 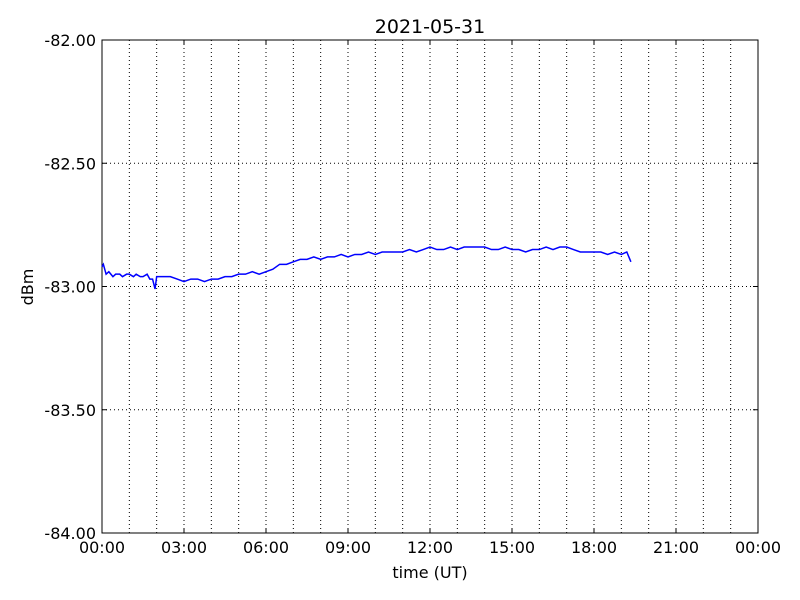 I want to click on x-tick-label: 18:00, so click(x=594, y=547).